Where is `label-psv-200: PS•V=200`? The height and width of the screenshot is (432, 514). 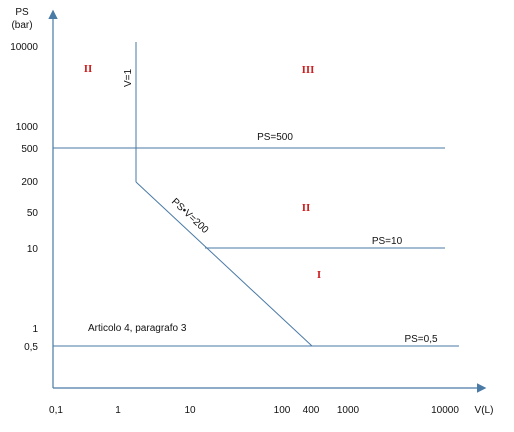 label-psv-200: PS•V=200 is located at coordinates (189, 216).